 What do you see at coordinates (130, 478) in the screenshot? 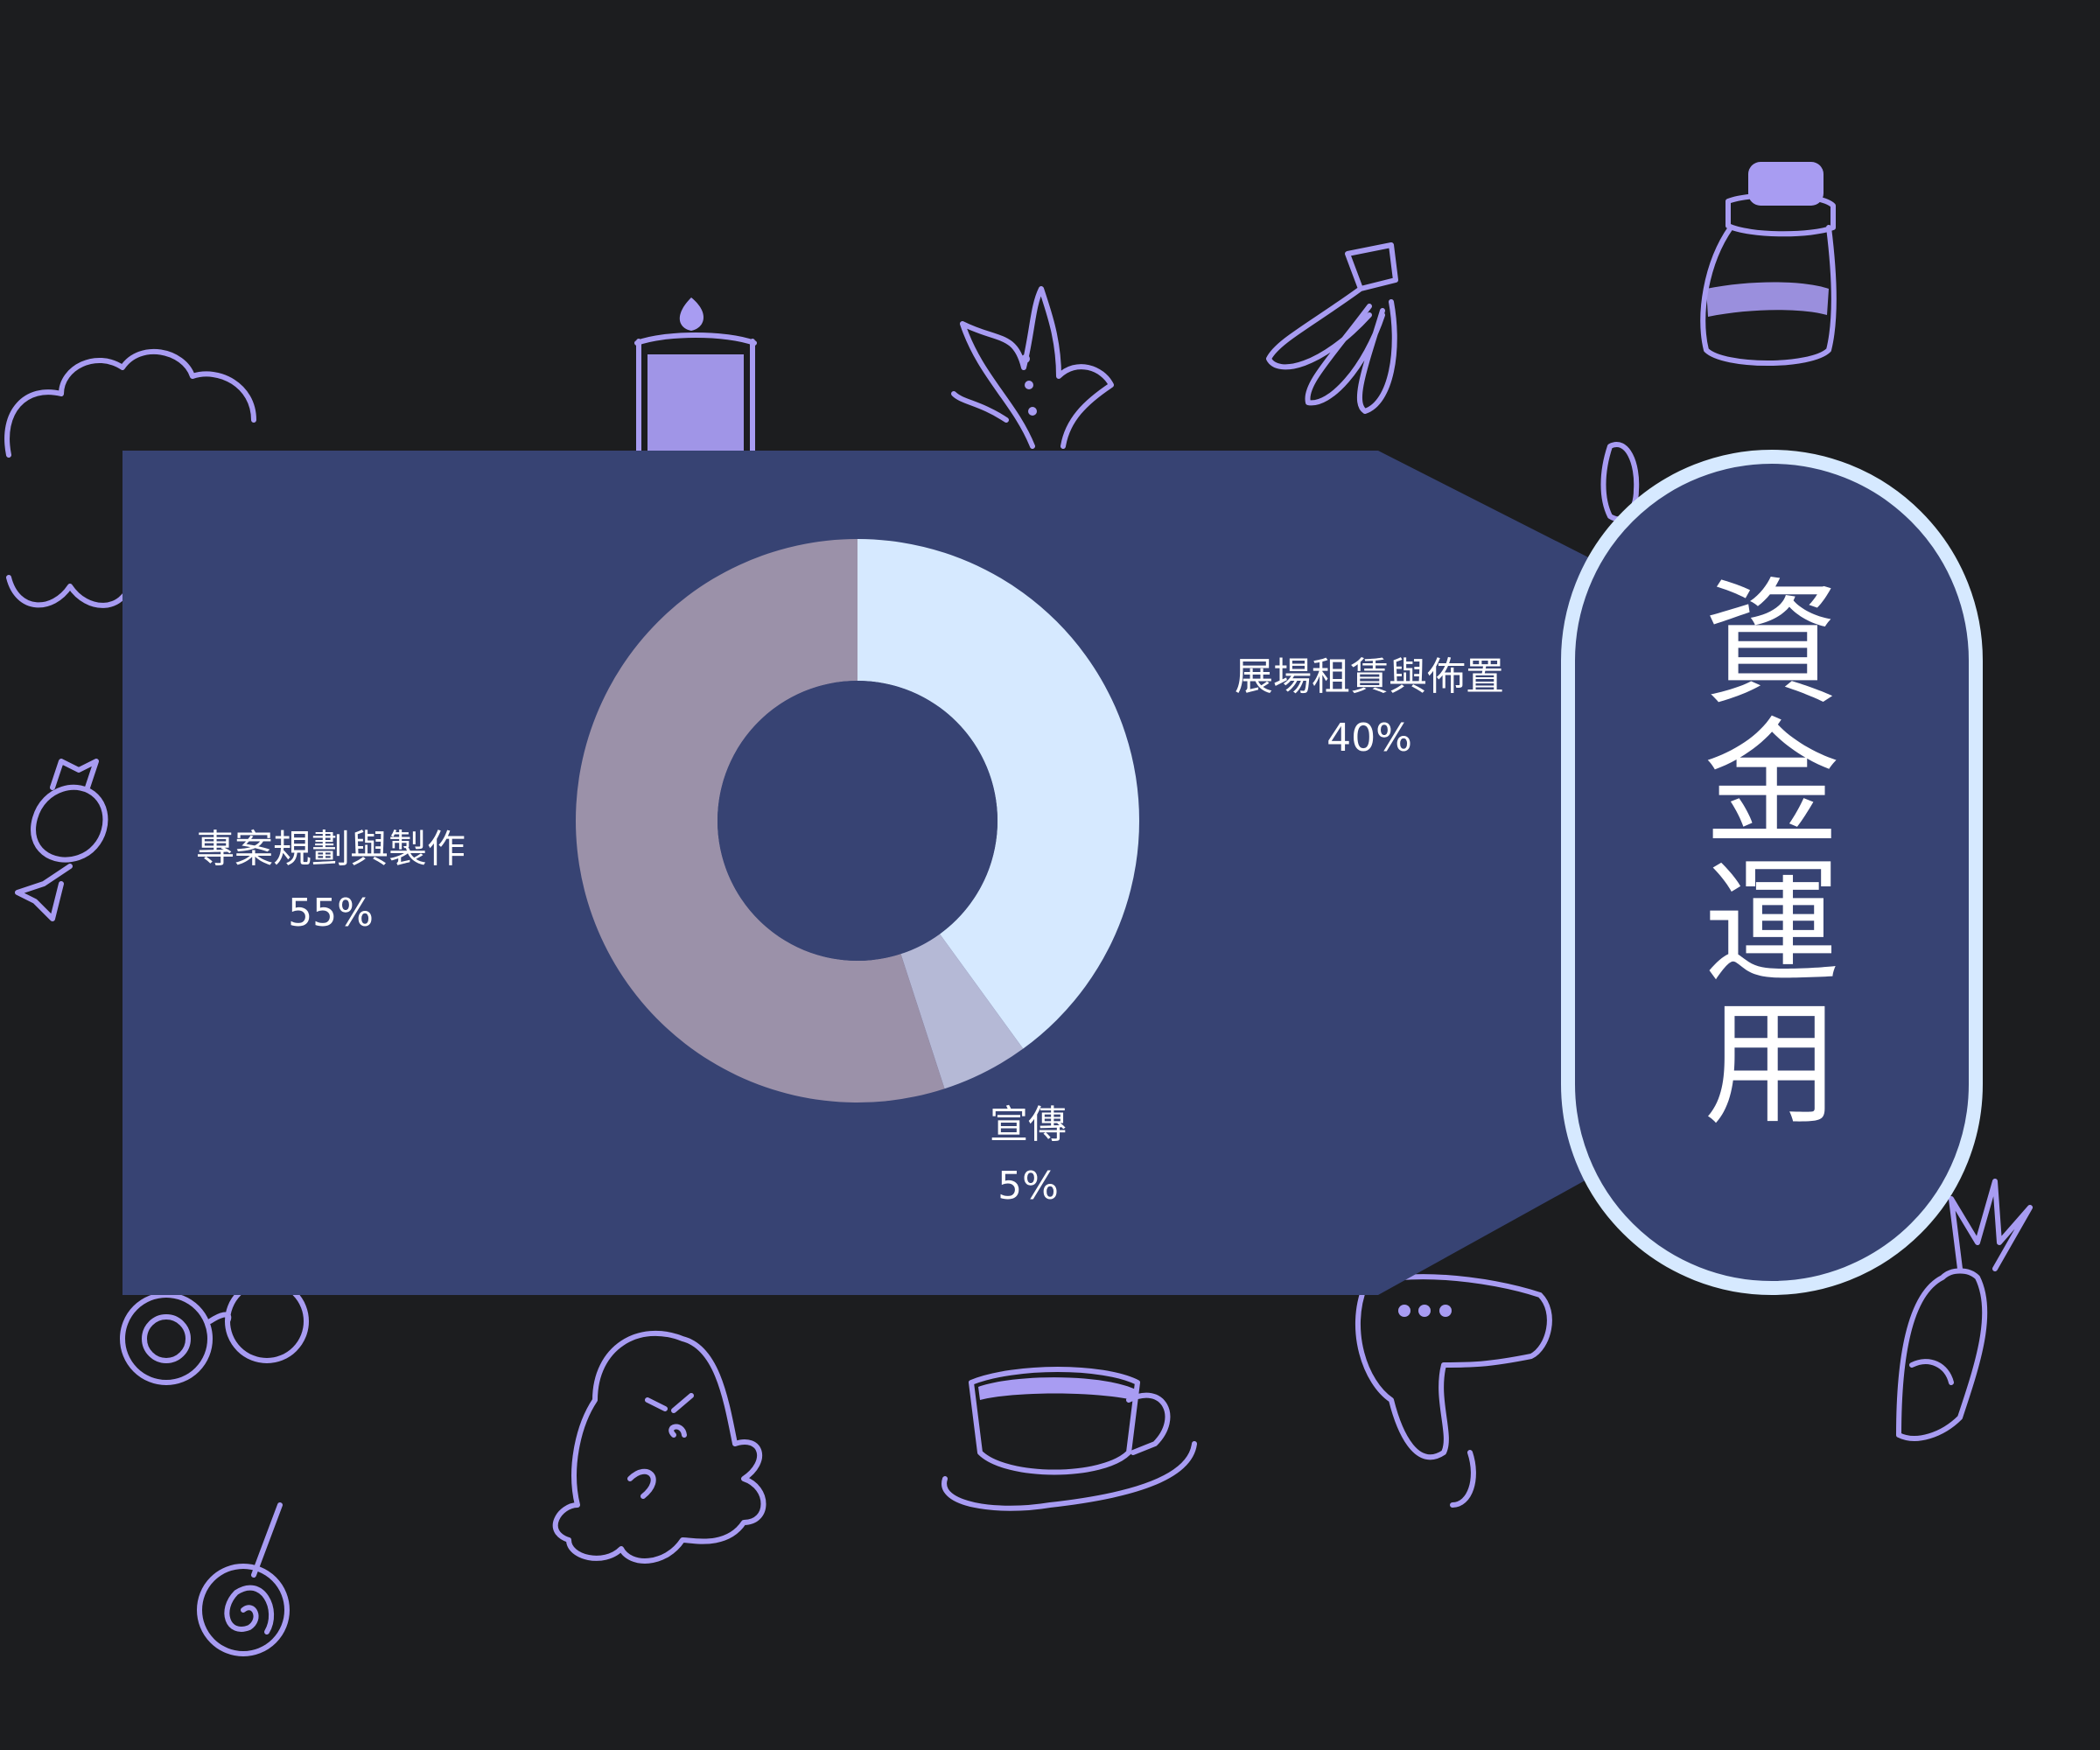
I see `cloud-icon` at bounding box center [130, 478].